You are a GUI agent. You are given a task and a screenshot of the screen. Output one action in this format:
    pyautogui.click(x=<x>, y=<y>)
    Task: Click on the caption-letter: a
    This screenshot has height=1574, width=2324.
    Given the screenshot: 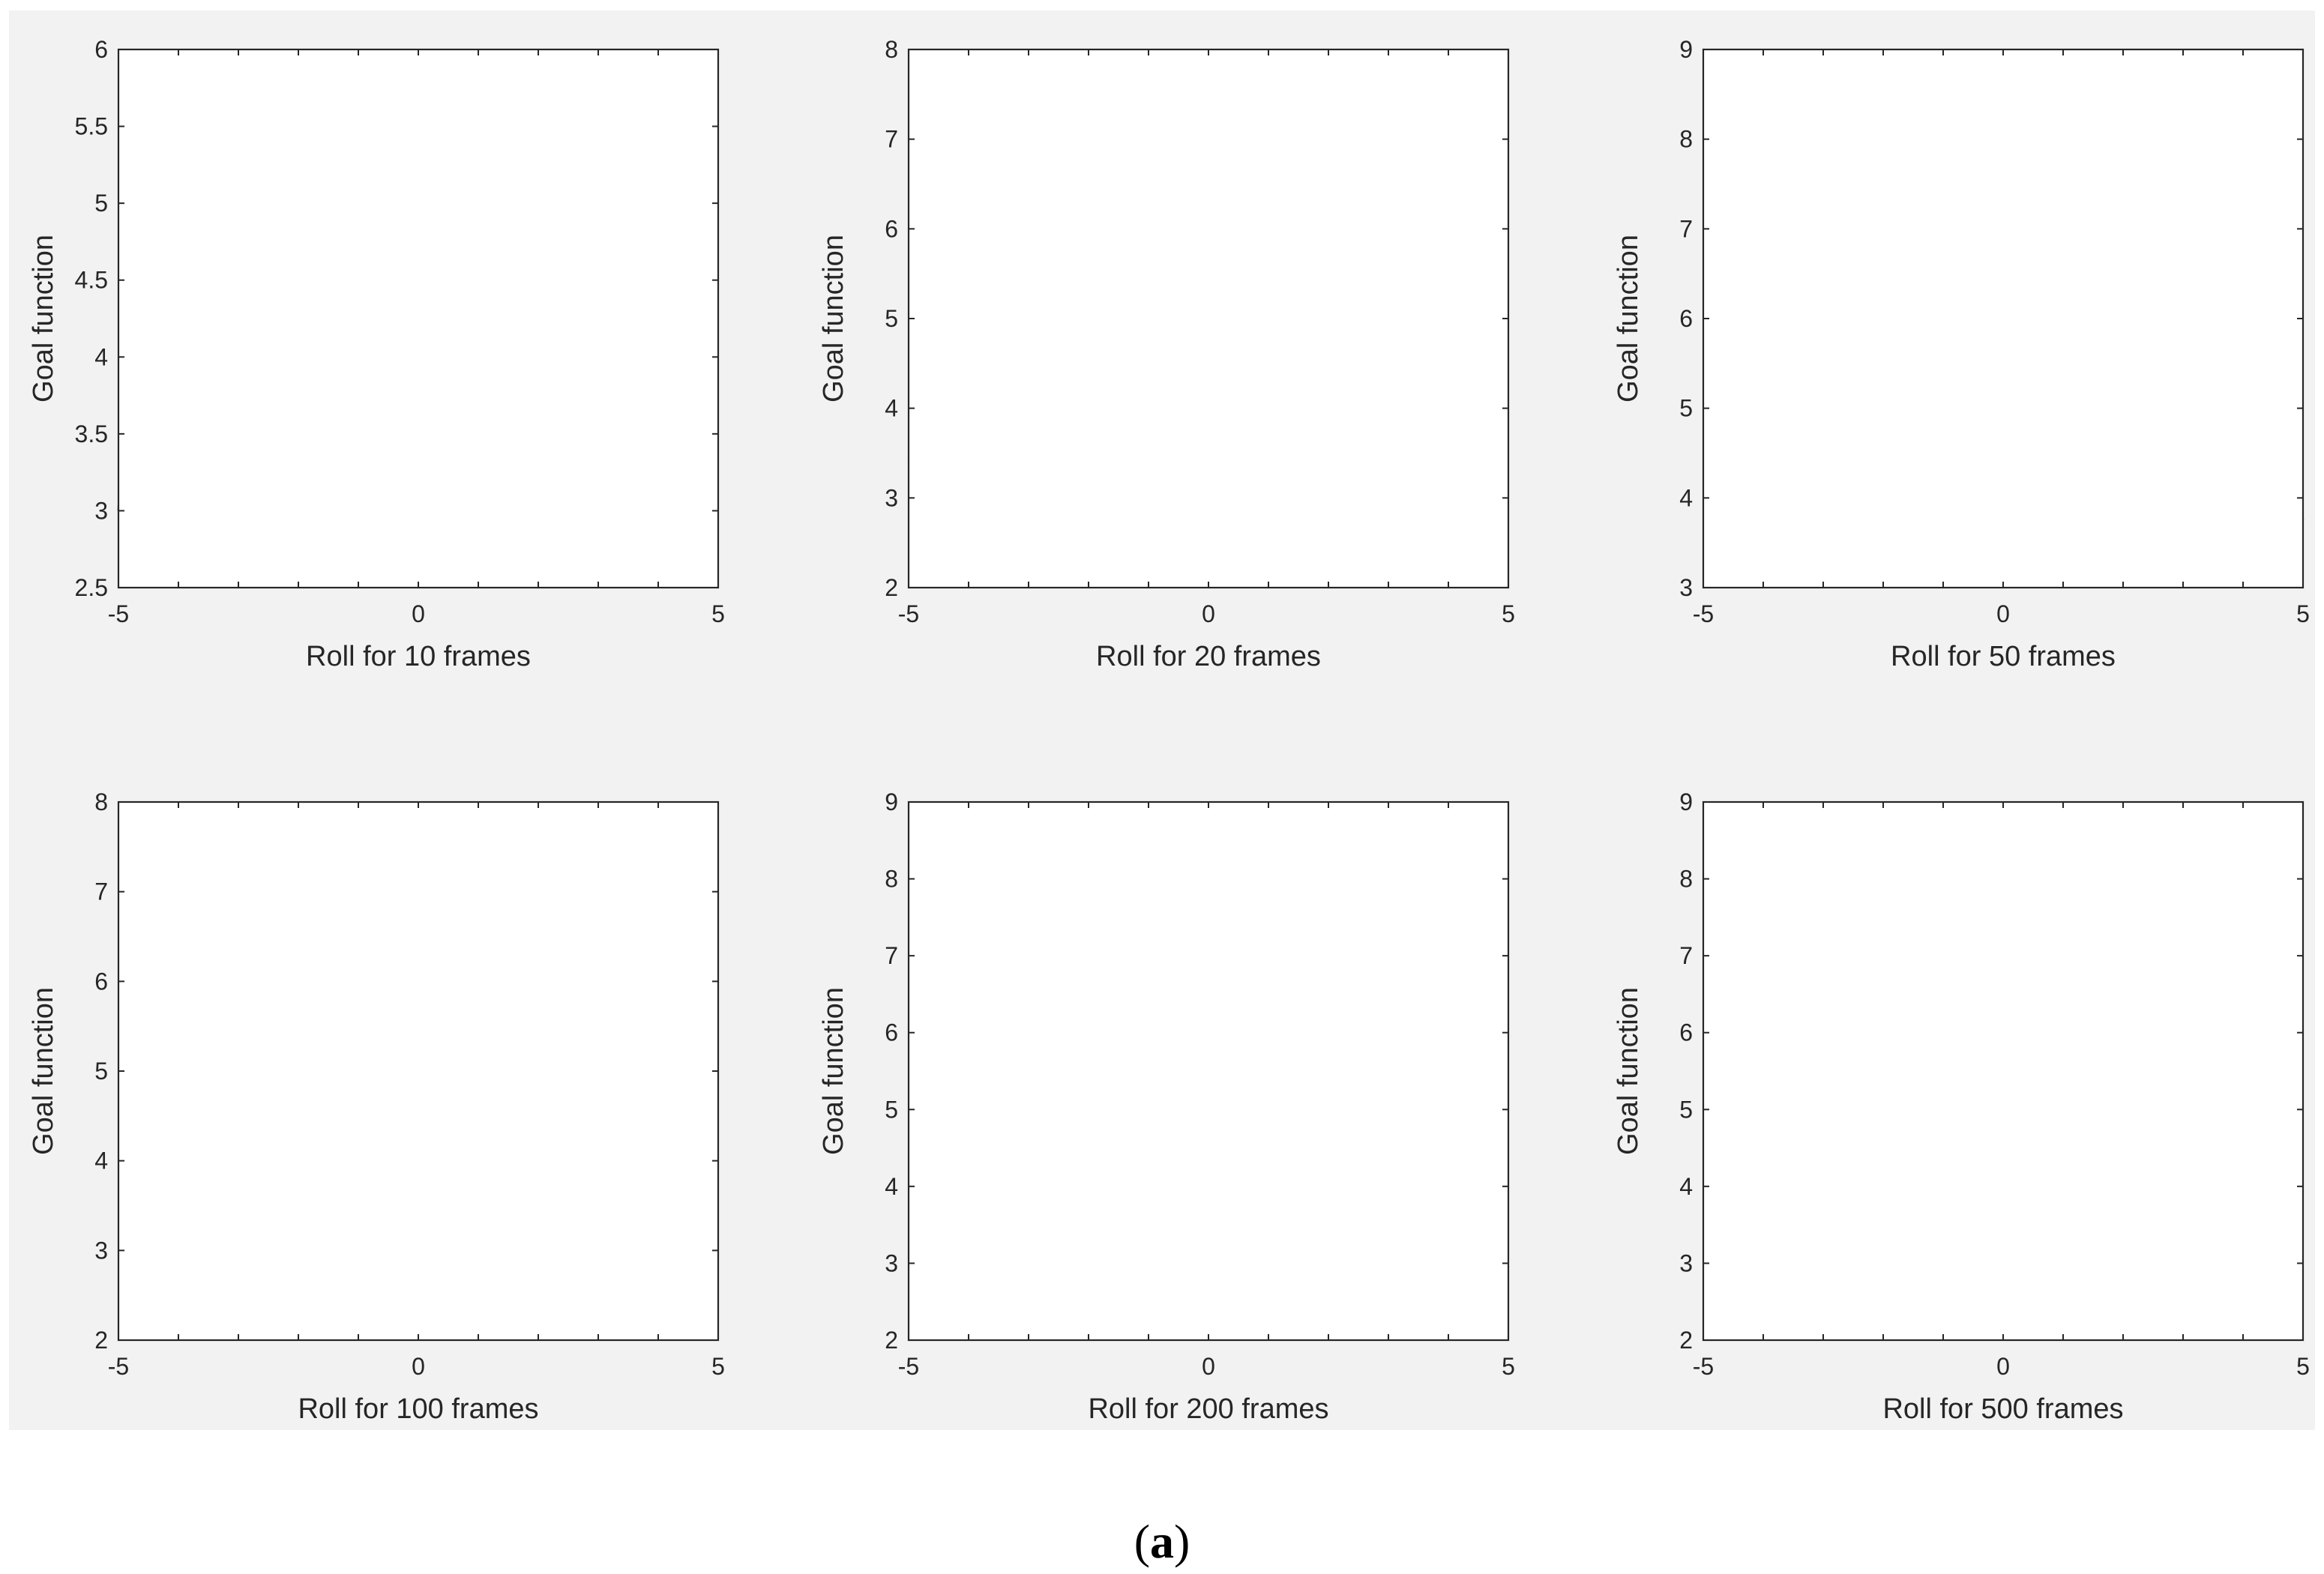 What is the action you would take?
    pyautogui.click(x=1162, y=1541)
    